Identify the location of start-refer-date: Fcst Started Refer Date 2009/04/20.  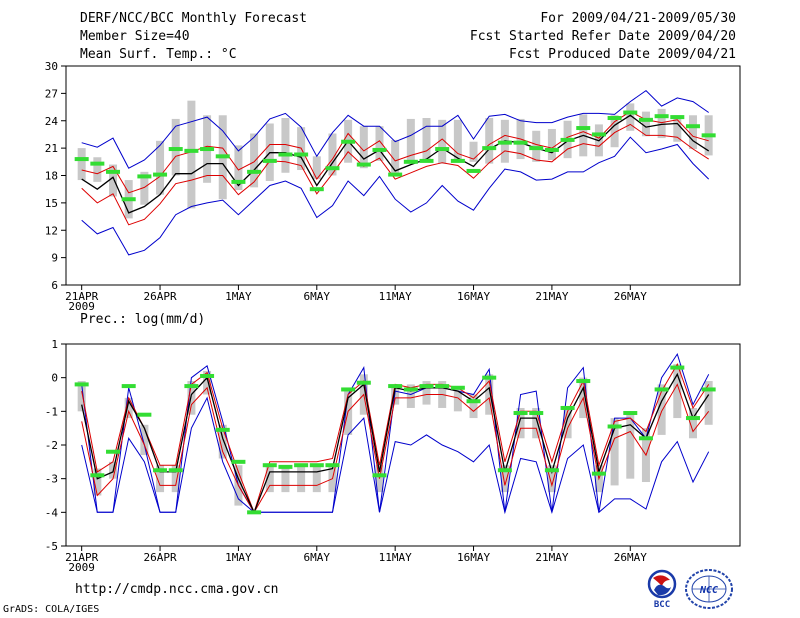
(602, 36).